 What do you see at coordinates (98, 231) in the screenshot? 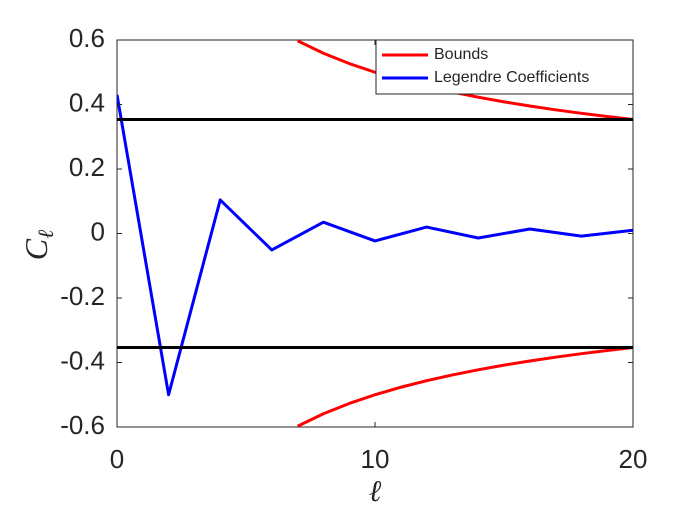
I see `y-tick-label: 0` at bounding box center [98, 231].